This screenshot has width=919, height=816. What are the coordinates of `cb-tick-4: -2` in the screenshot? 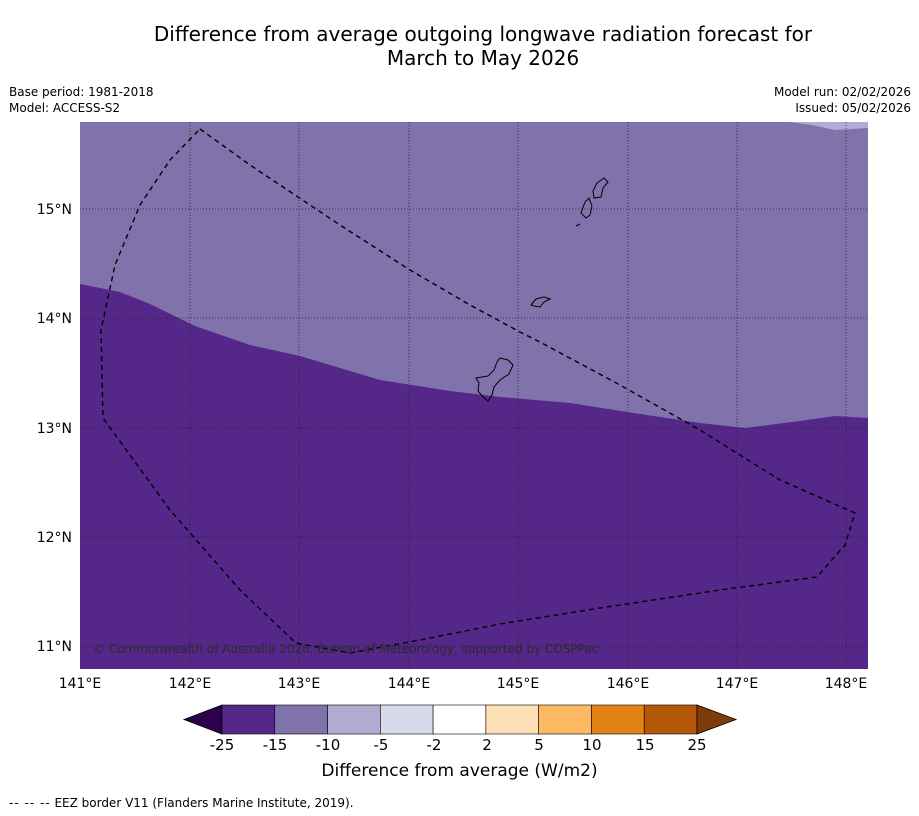 It's located at (434, 745).